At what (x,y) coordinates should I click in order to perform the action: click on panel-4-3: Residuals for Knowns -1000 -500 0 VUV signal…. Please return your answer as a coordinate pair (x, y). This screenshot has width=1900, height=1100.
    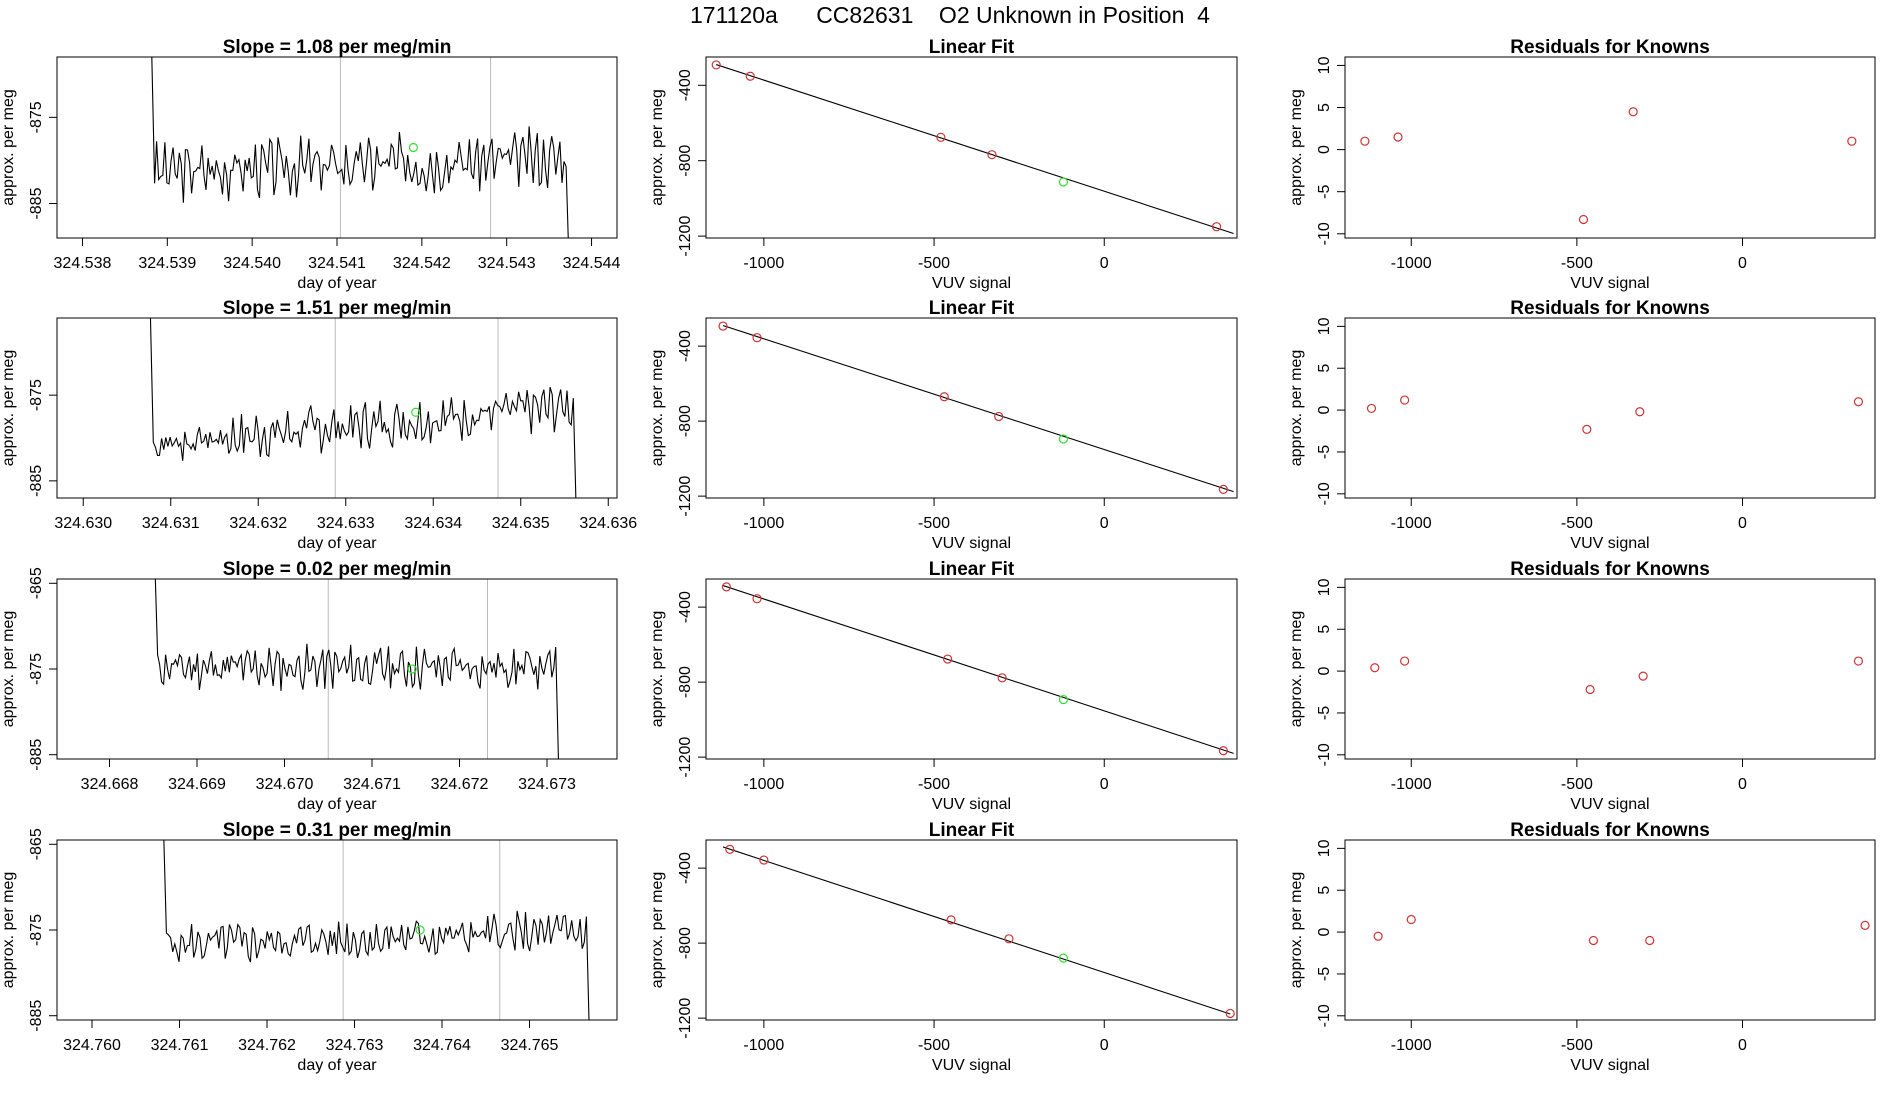
    Looking at the image, I should click on (1582, 947).